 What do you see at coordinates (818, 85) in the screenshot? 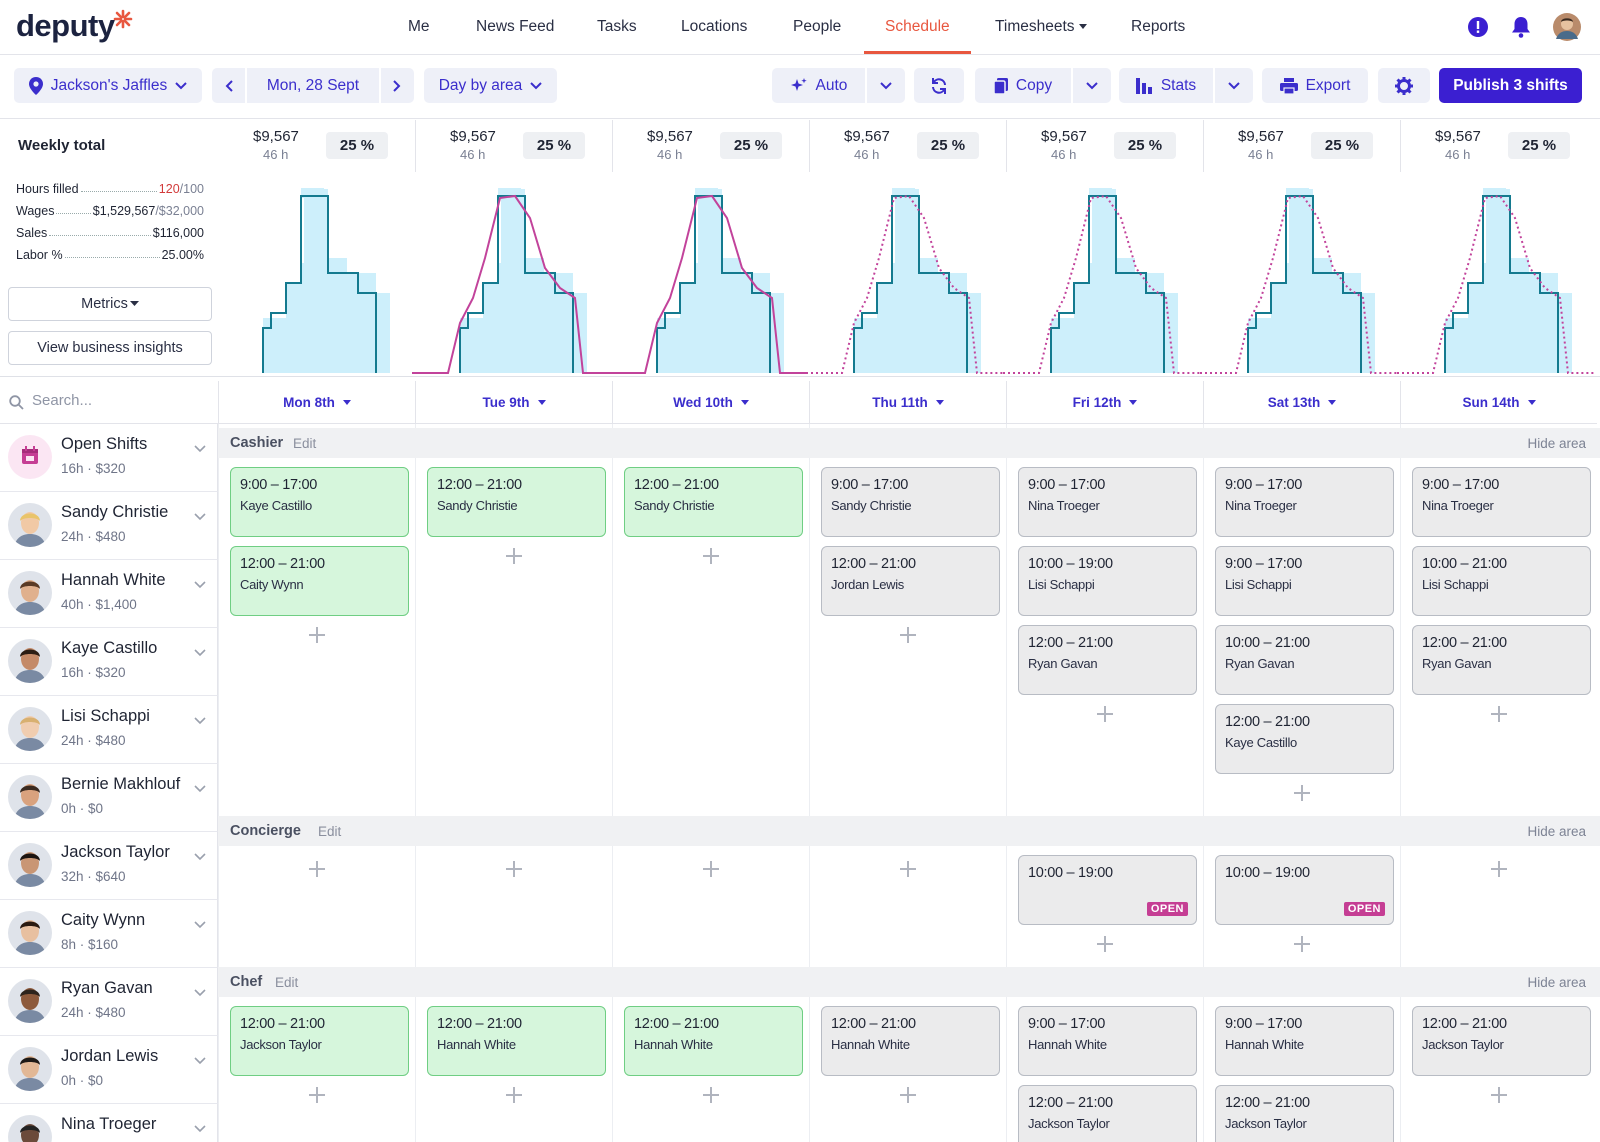
I see `auto-button: Auto` at bounding box center [818, 85].